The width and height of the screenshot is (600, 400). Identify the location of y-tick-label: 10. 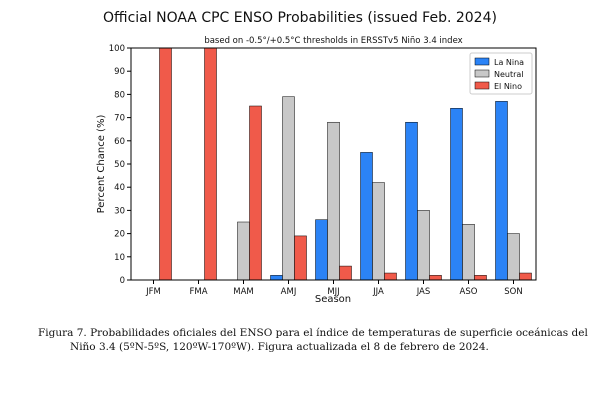
(119, 258).